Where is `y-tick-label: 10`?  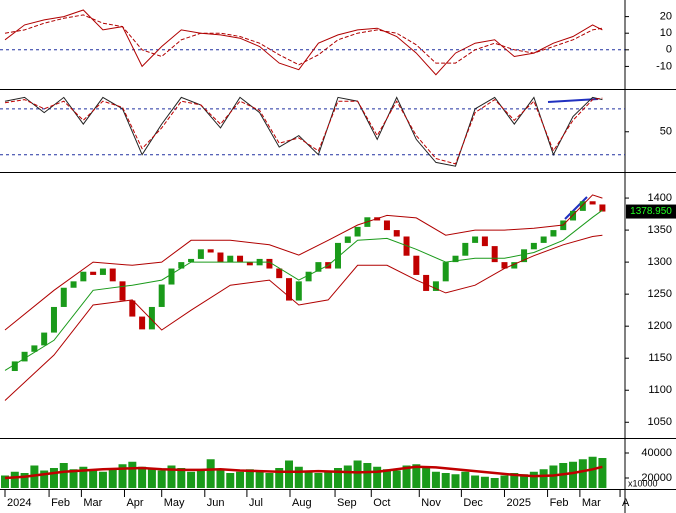
y-tick-label: 10 is located at coordinates (666, 33).